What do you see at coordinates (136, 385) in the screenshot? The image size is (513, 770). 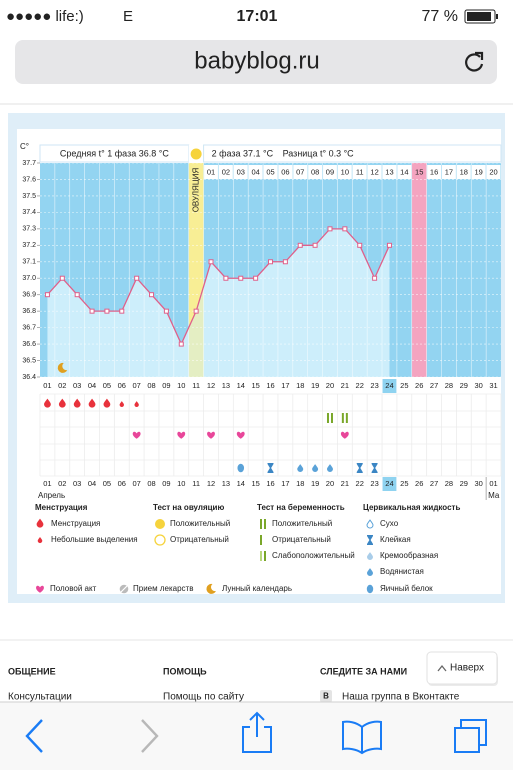 I see `x-tick-label: 07` at bounding box center [136, 385].